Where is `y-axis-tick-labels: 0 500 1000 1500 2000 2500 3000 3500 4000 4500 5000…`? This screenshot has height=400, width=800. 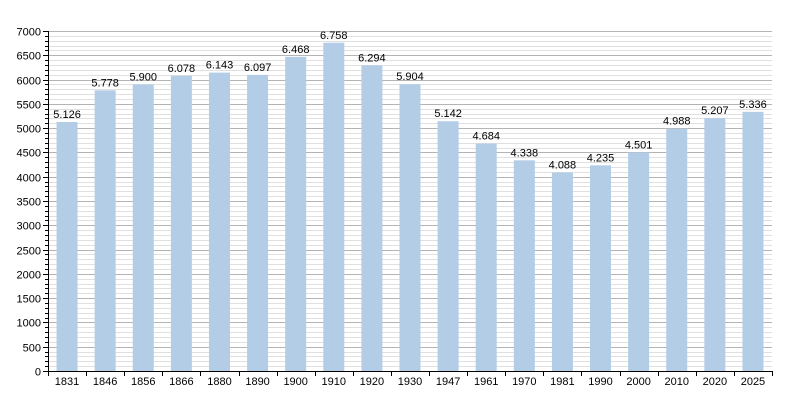
y-axis-tick-labels: 0 500 1000 1500 2000 2500 3000 3500 4000 4500 5000… is located at coordinates (29, 203).